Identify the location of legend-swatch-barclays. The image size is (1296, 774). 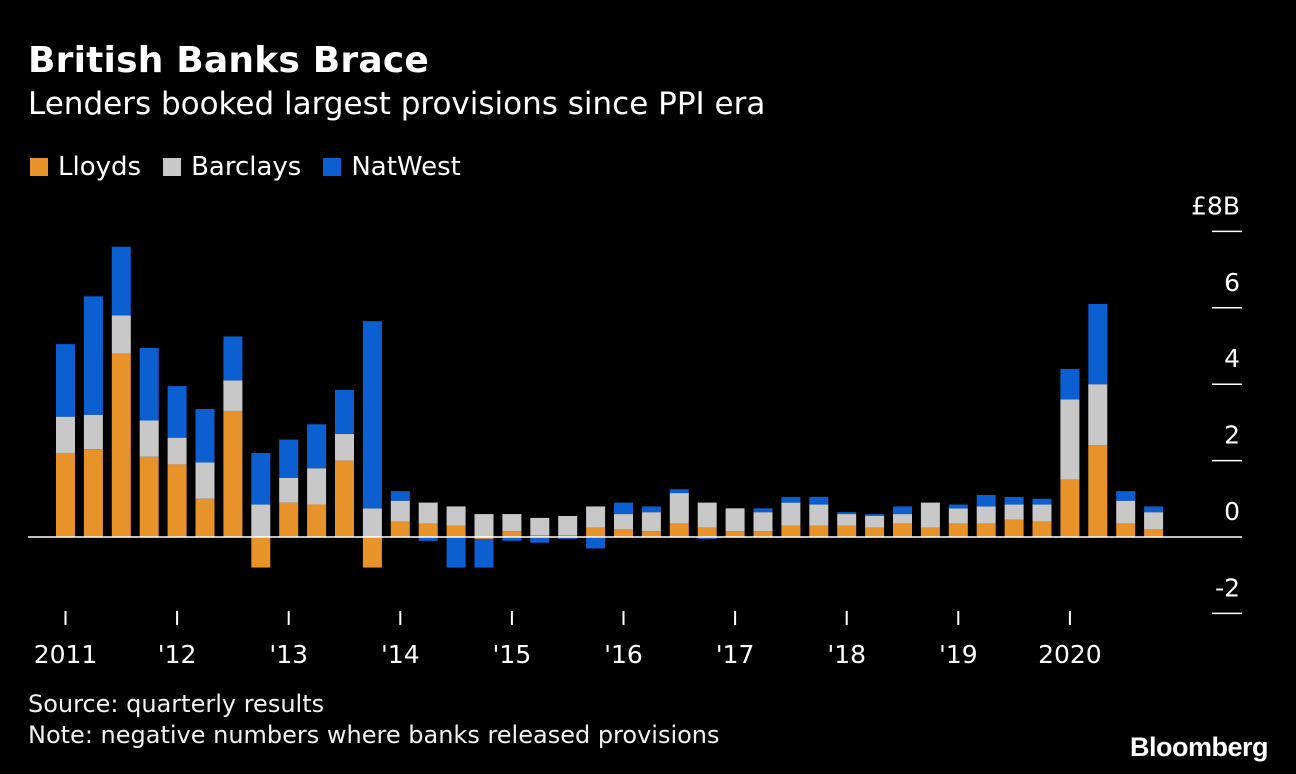
(172, 167).